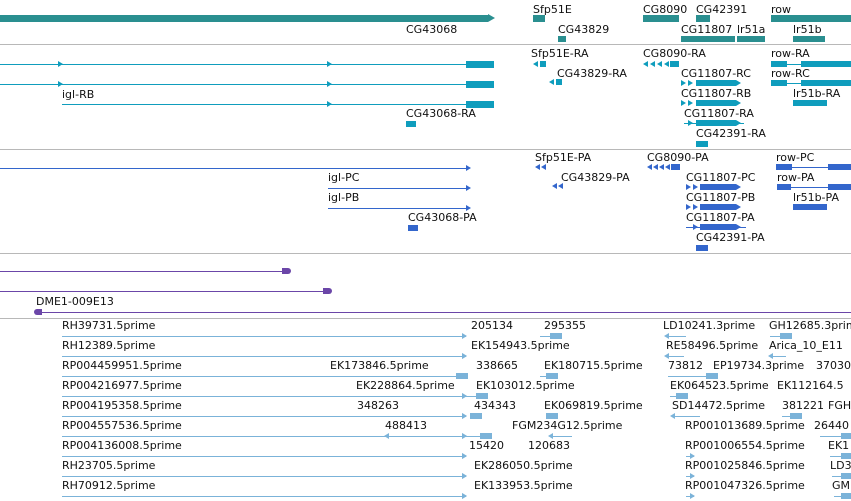 The image size is (851, 501). I want to click on gene-feature-cg8090, so click(661, 18).